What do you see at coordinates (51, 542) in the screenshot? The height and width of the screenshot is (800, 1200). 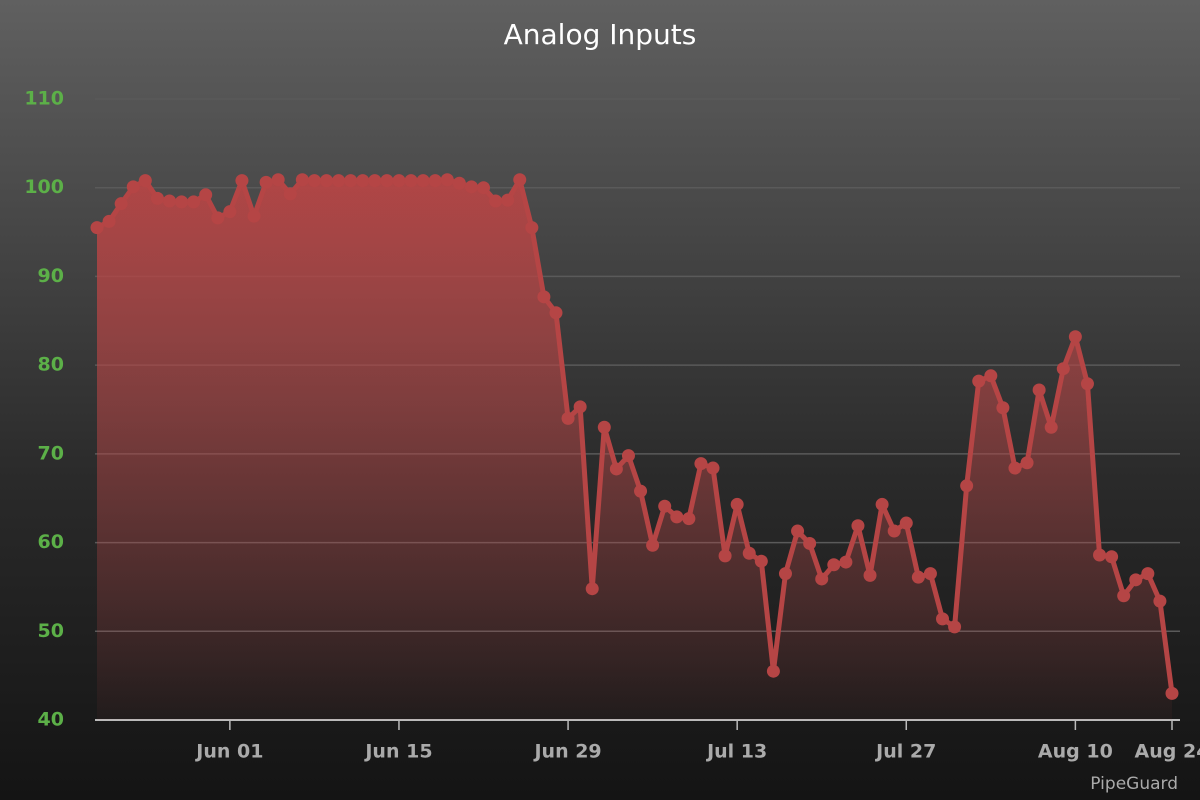 I see `y-tick-label: 60` at bounding box center [51, 542].